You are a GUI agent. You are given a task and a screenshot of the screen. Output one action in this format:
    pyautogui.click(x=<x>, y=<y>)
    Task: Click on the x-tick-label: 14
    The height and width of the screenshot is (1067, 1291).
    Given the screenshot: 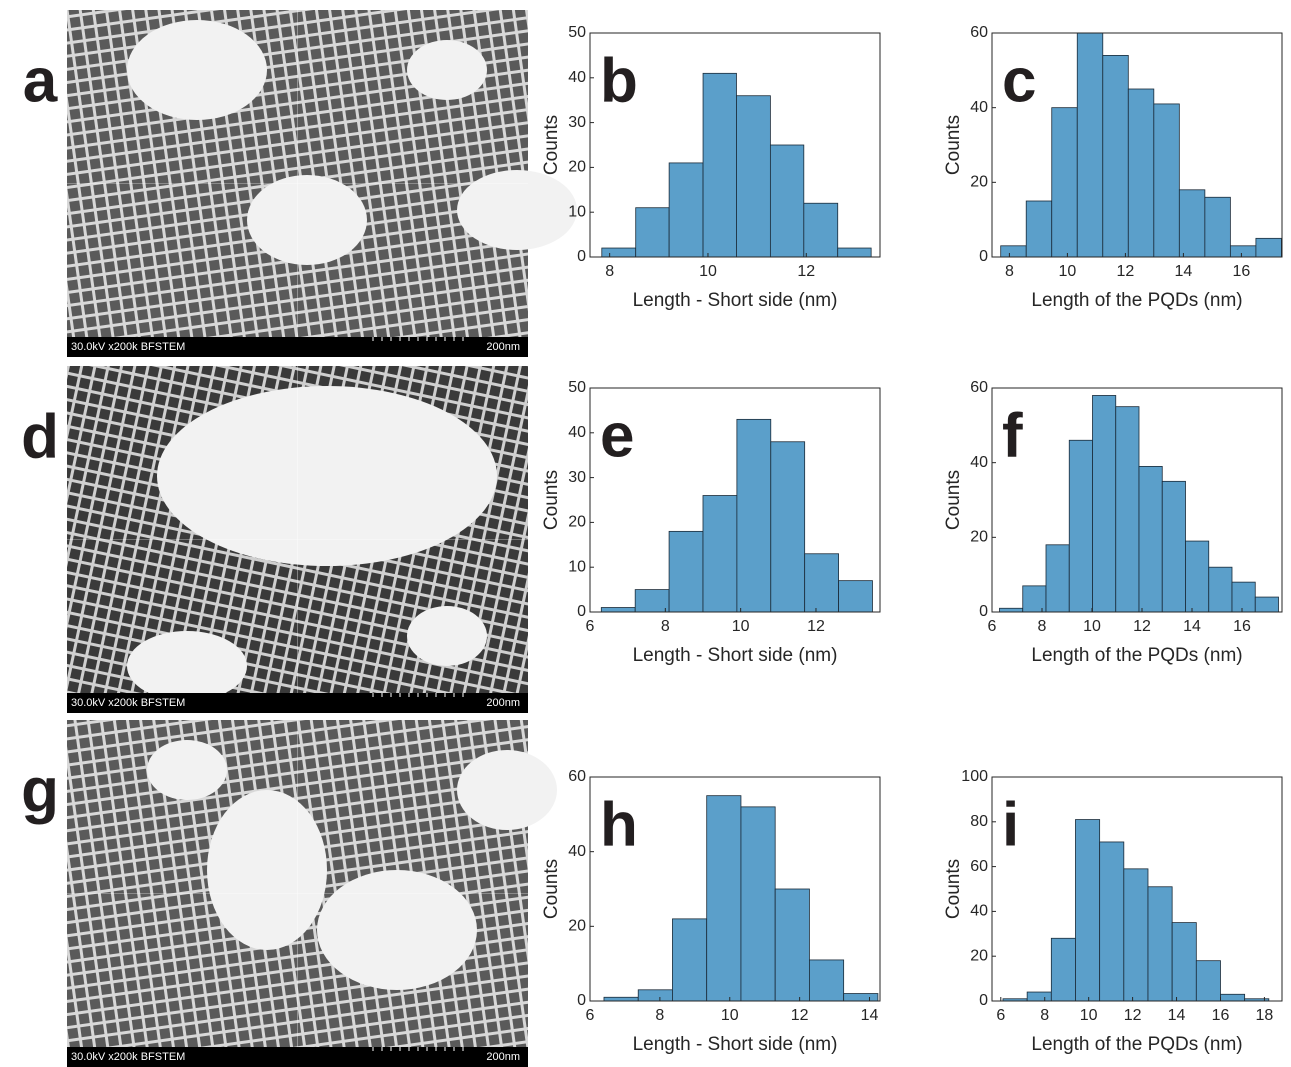 What is the action you would take?
    pyautogui.click(x=1177, y=1015)
    